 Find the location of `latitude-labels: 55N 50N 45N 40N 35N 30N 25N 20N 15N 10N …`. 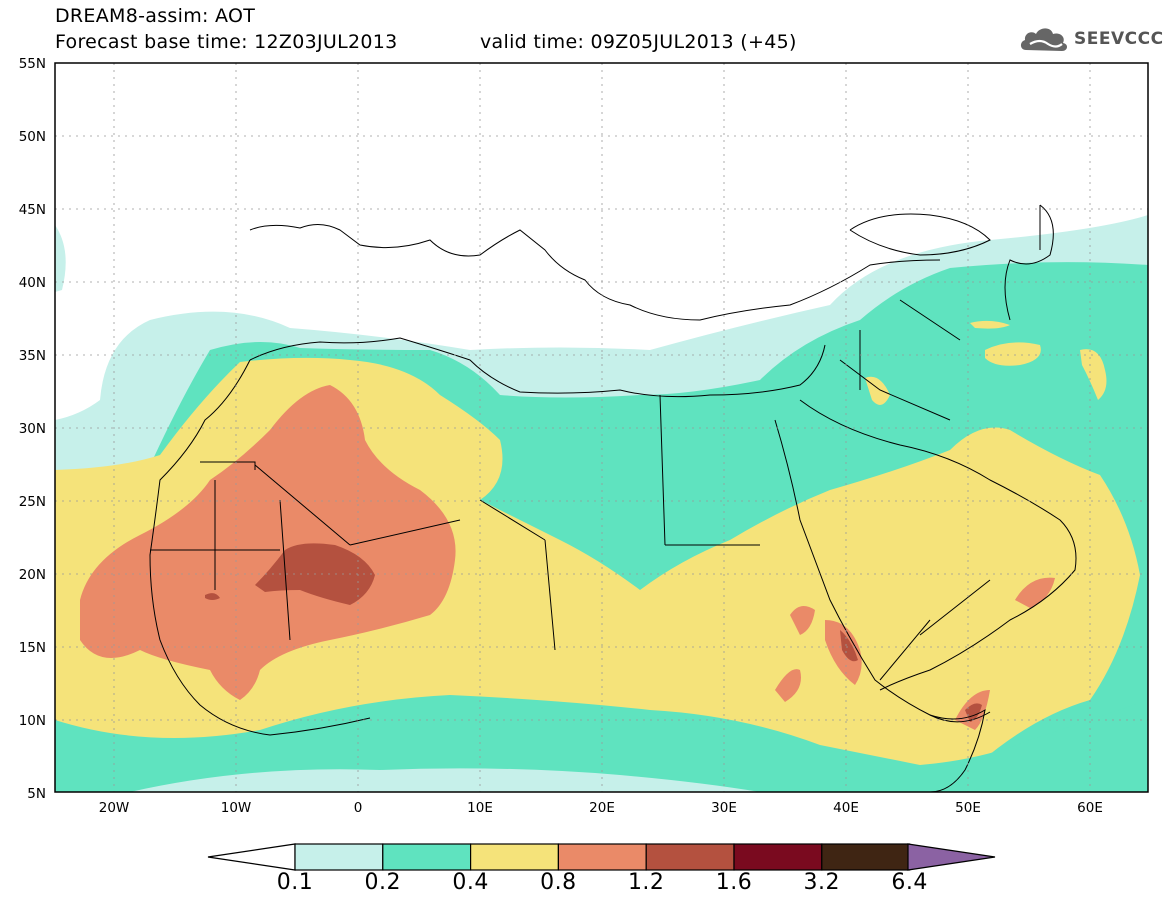

latitude-labels: 55N 50N 45N 40N 35N 30N 25N 20N 15N 10N … is located at coordinates (32, 429).